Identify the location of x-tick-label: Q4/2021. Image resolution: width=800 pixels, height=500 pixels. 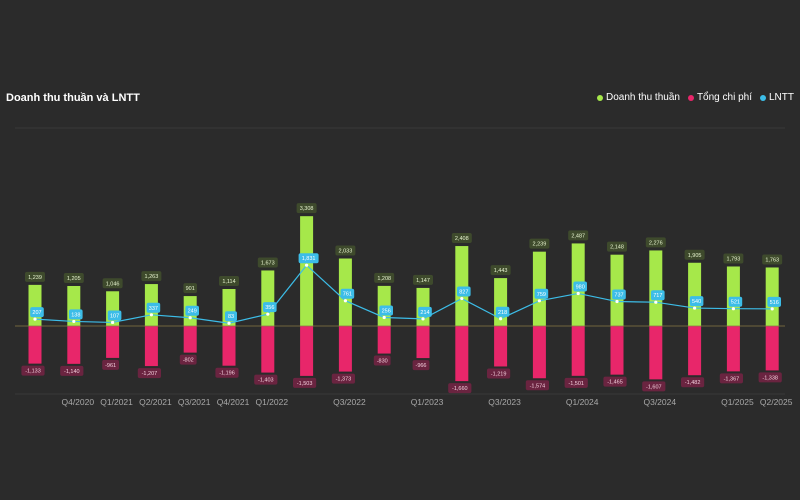
(233, 402).